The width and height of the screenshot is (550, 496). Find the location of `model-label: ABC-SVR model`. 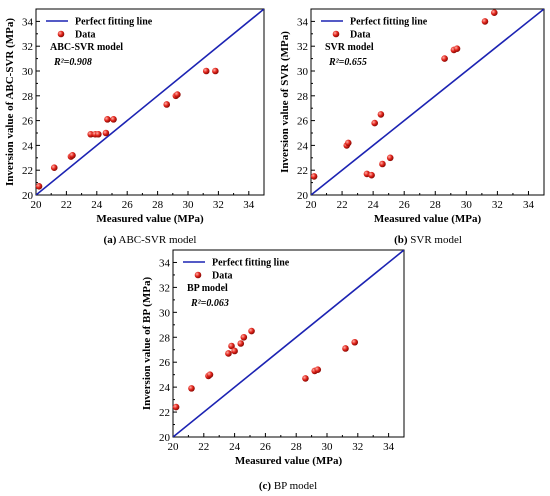

model-label: ABC-SVR model is located at coordinates (86, 47).